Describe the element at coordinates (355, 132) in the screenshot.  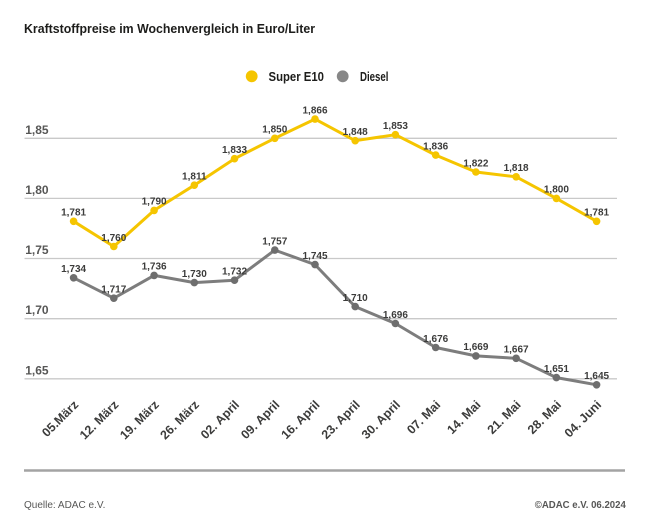
I see `svg-text: 1,848` at that location.